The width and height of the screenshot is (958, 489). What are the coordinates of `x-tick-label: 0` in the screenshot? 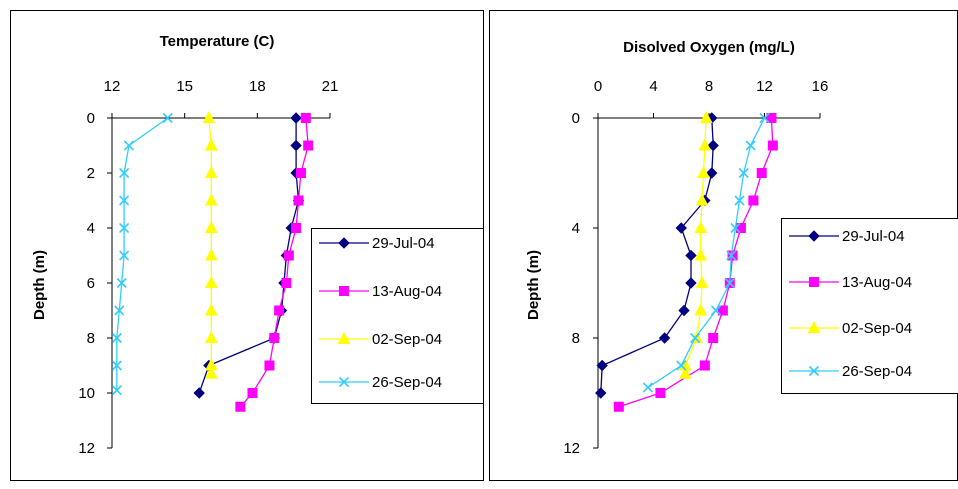 It's located at (598, 86).